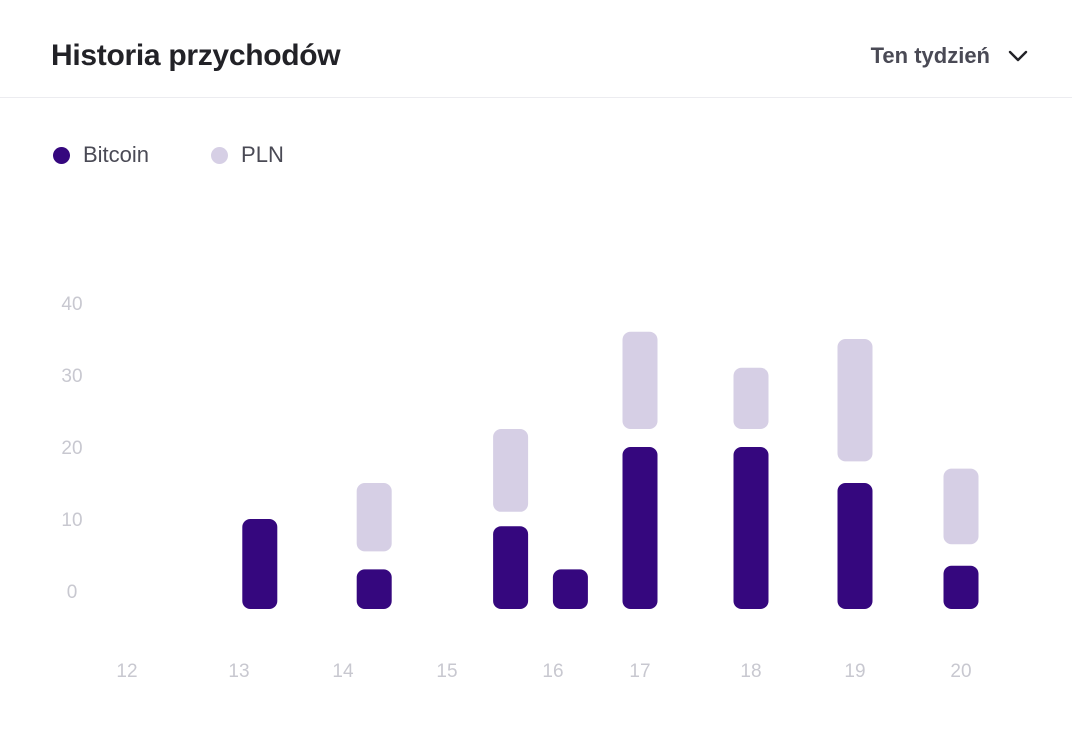 This screenshot has width=1072, height=732. I want to click on y-tick-label: 30, so click(71, 376).